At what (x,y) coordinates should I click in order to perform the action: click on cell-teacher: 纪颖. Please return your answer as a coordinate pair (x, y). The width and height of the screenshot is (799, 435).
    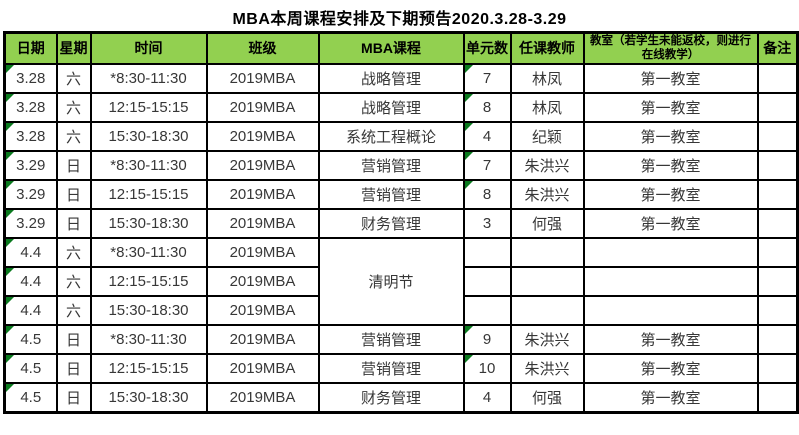
    Looking at the image, I should click on (547, 136).